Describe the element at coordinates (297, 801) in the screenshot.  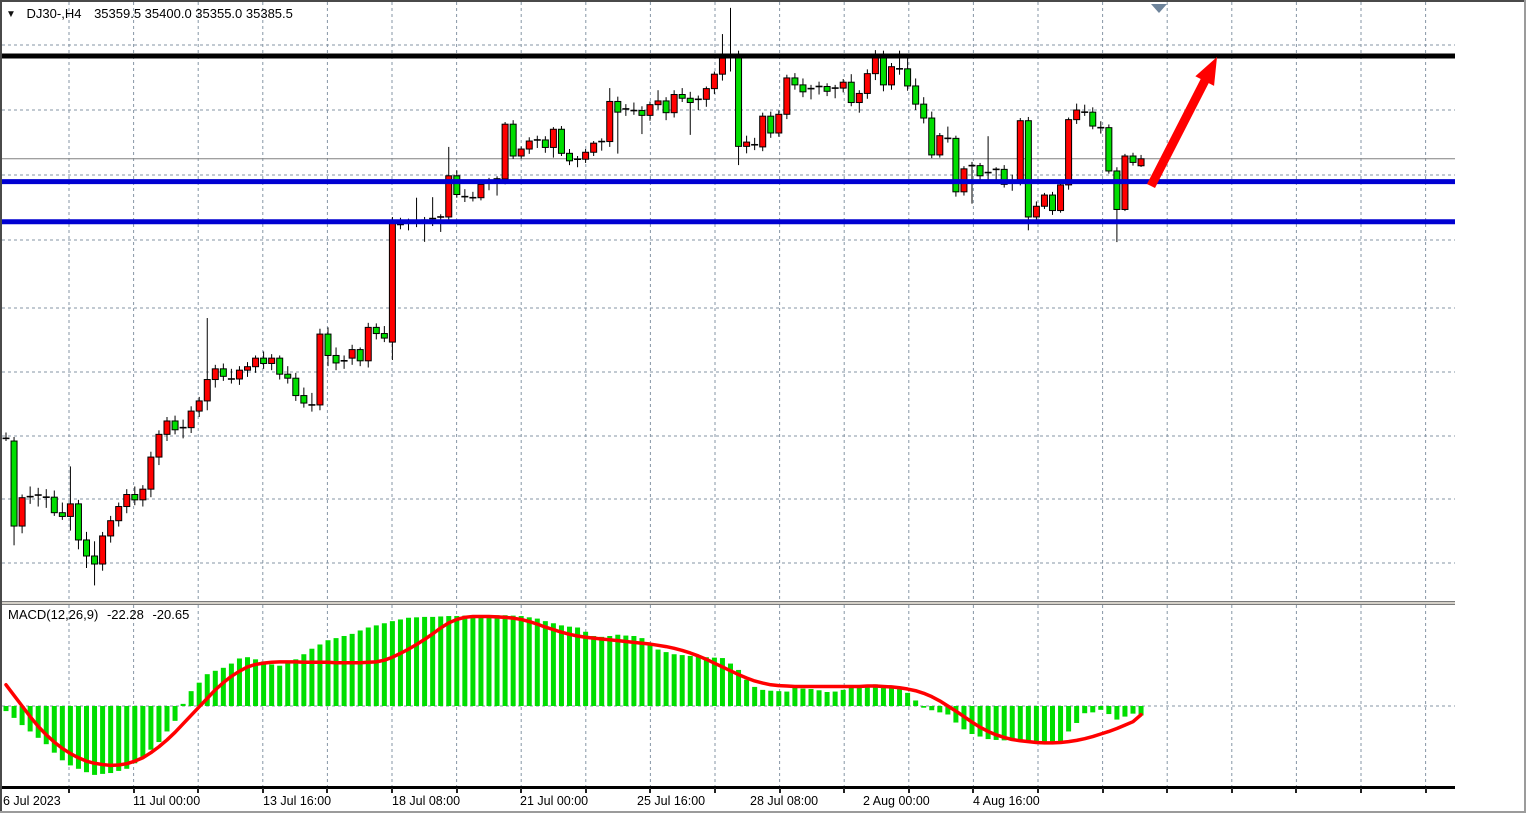
I see `time-axis-label: 13 Jul 16:00` at that location.